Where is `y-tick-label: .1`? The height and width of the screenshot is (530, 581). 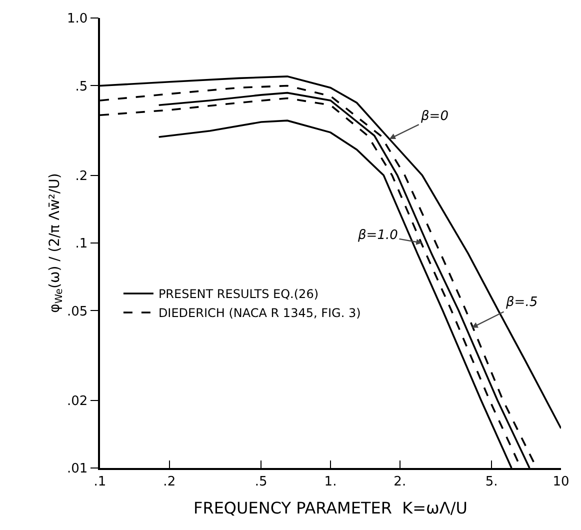 y-tick-label: .1 is located at coordinates (81, 244).